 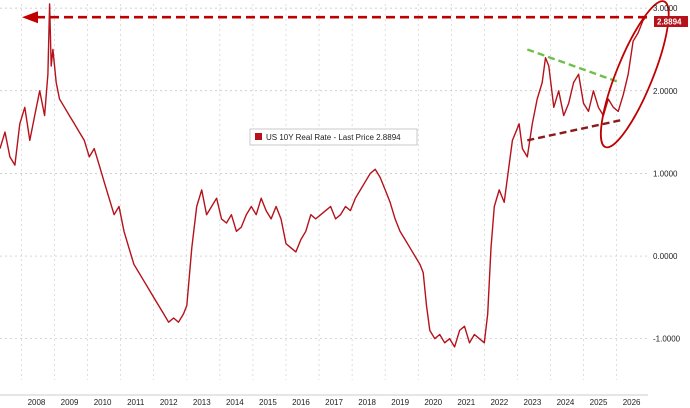 What do you see at coordinates (367, 402) in the screenshot?
I see `x-tick-label-10: 2018` at bounding box center [367, 402].